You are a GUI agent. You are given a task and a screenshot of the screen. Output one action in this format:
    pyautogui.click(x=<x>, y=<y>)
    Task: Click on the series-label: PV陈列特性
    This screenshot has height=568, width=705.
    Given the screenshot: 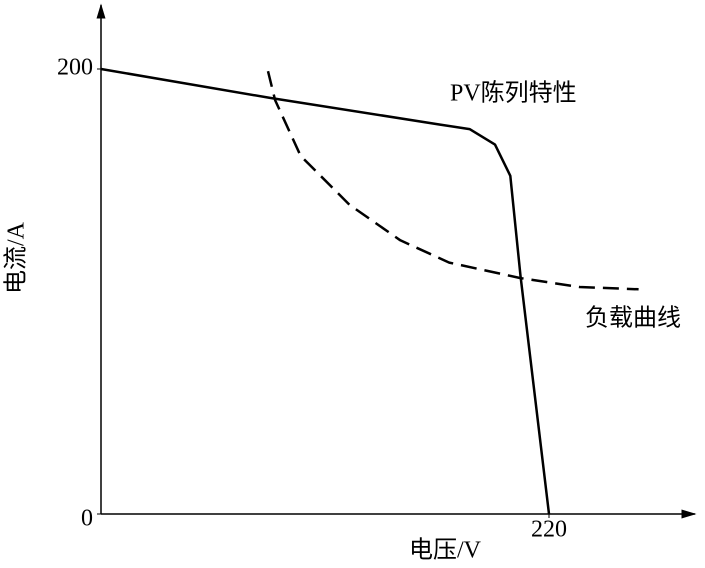 What is the action you would take?
    pyautogui.click(x=513, y=93)
    